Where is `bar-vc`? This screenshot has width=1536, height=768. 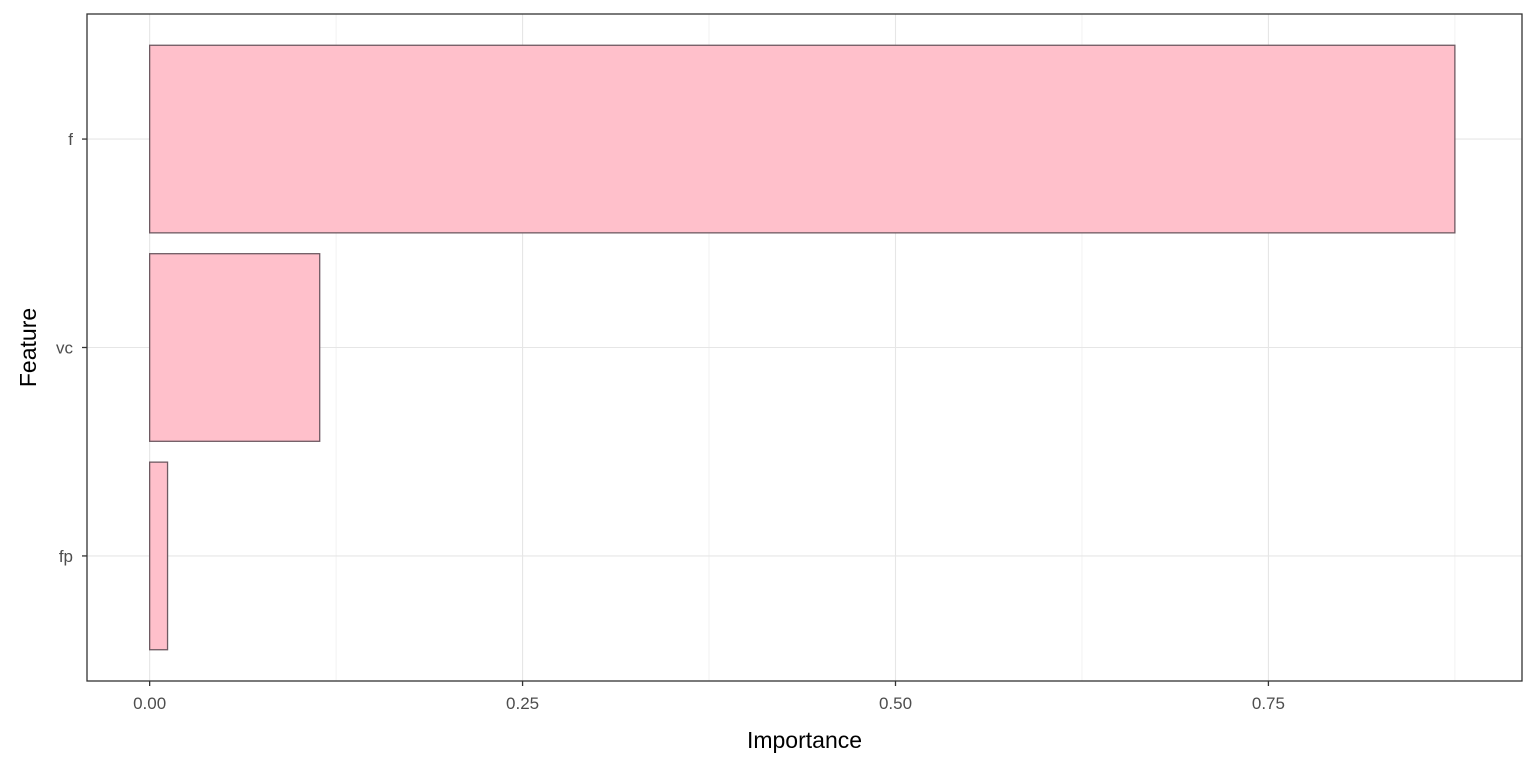
bar-vc is located at coordinates (235, 347).